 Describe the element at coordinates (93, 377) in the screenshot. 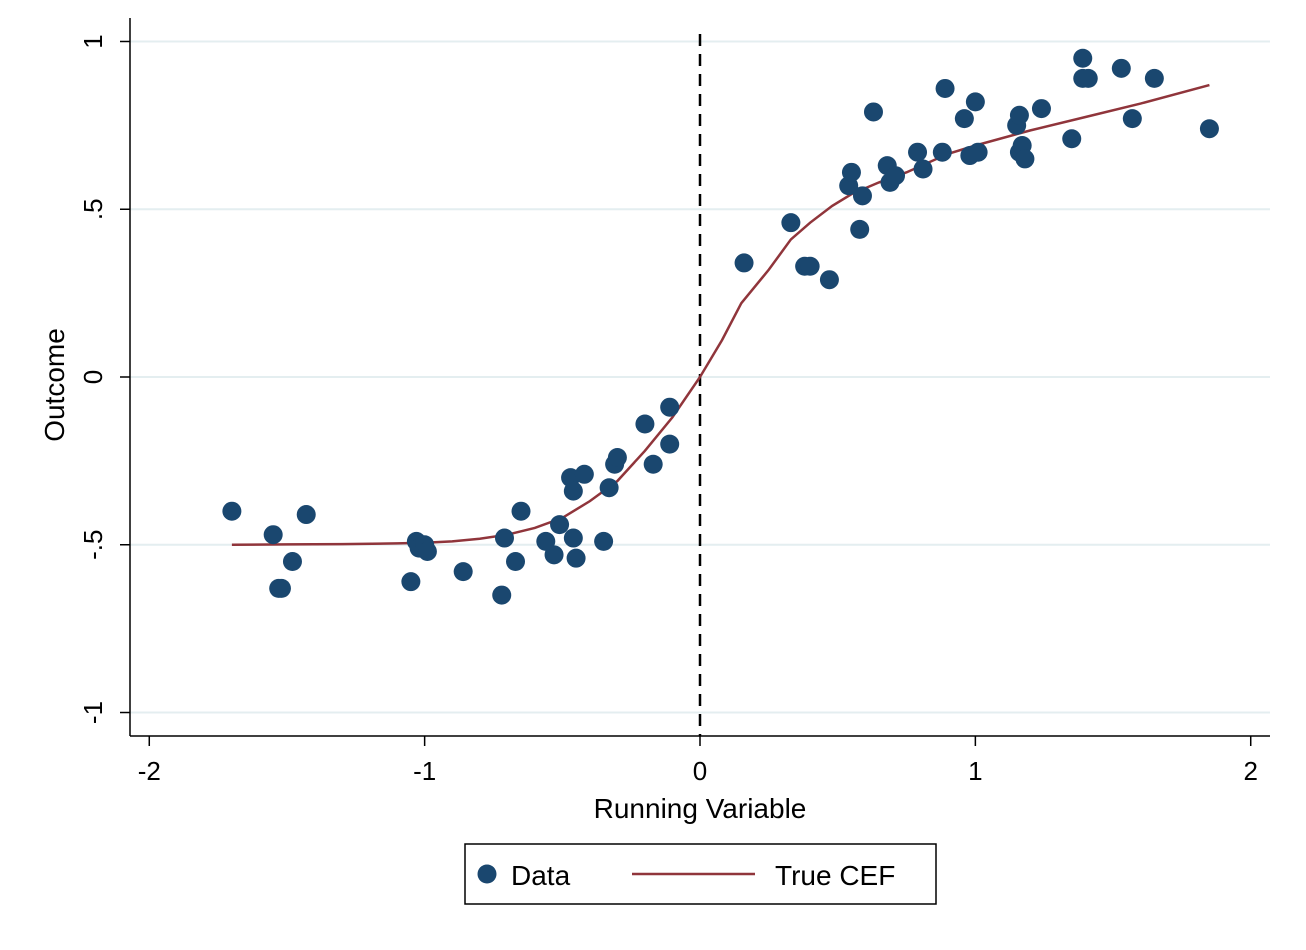

I see `y-tick-label: 0` at that location.